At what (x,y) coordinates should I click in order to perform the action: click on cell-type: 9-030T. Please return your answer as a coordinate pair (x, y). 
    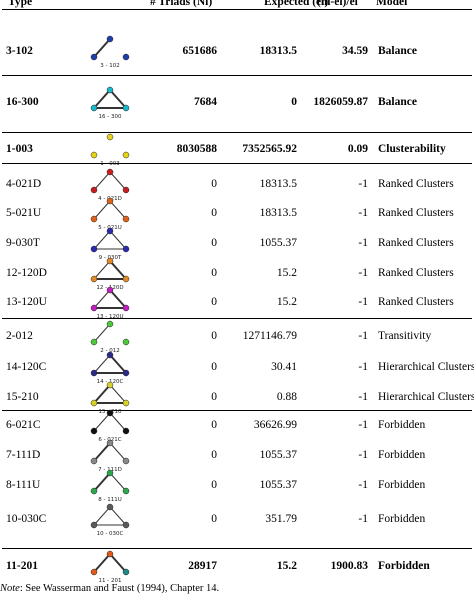
    Looking at the image, I should click on (23, 243).